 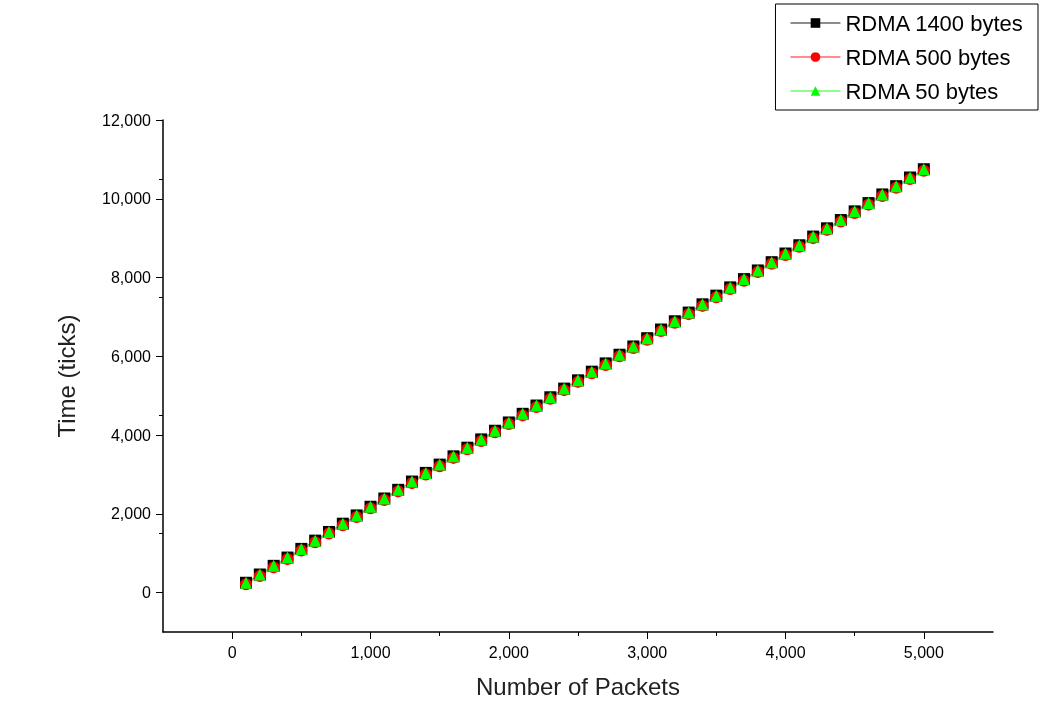 What do you see at coordinates (131, 356) in the screenshot?
I see `y-tick-label: 6,000` at bounding box center [131, 356].